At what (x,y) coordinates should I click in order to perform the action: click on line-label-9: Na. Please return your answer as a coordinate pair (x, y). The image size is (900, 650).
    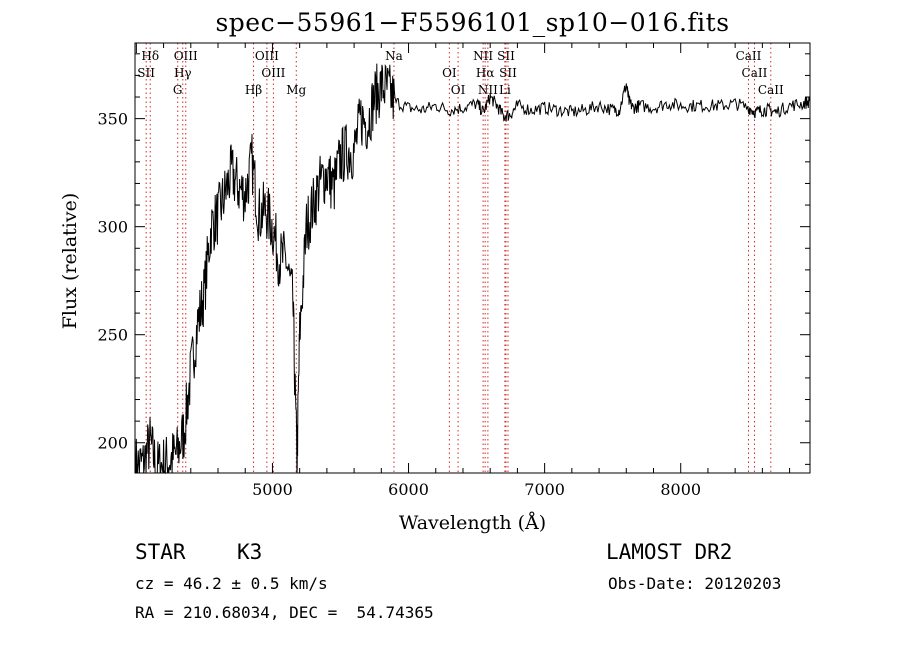
    Looking at the image, I should click on (394, 56).